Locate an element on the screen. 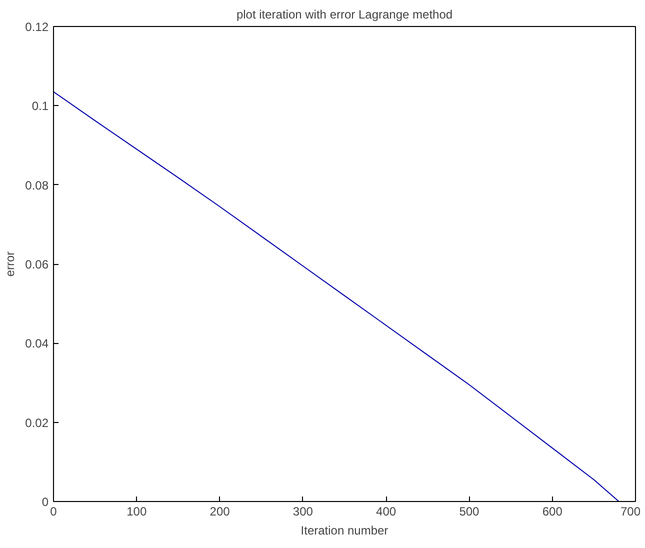  y-tick-label: 0.12 is located at coordinates (37, 27).